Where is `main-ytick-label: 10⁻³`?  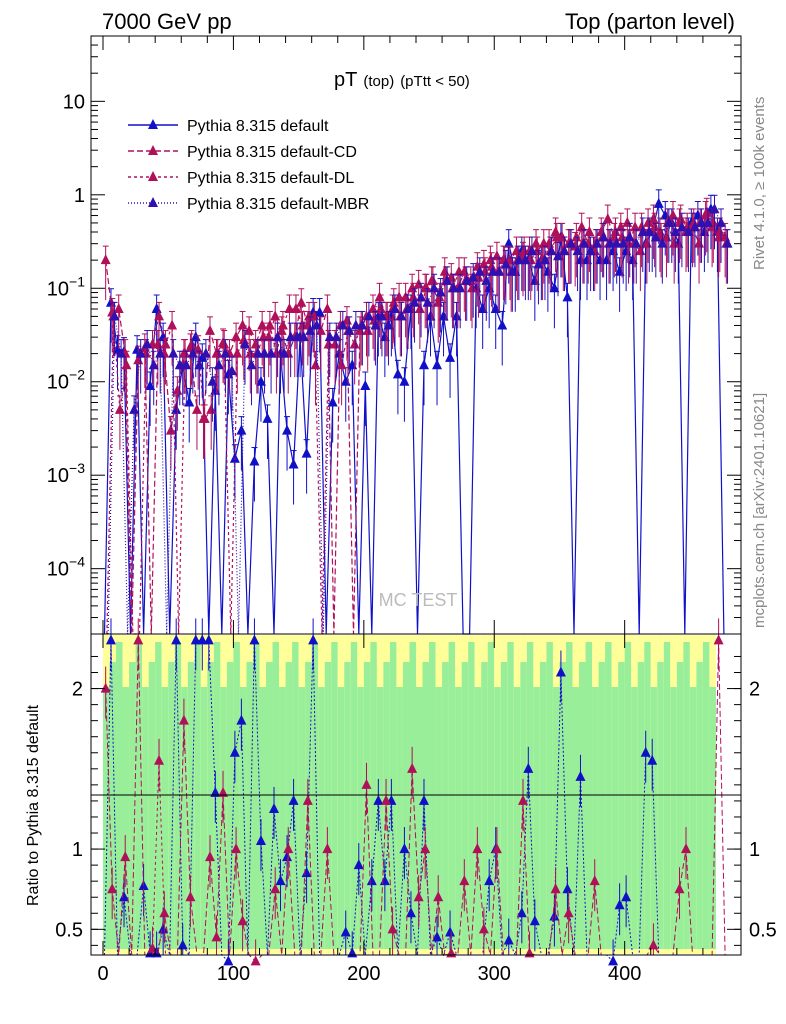 main-ytick-label: 10⁻³ is located at coordinates (66, 473).